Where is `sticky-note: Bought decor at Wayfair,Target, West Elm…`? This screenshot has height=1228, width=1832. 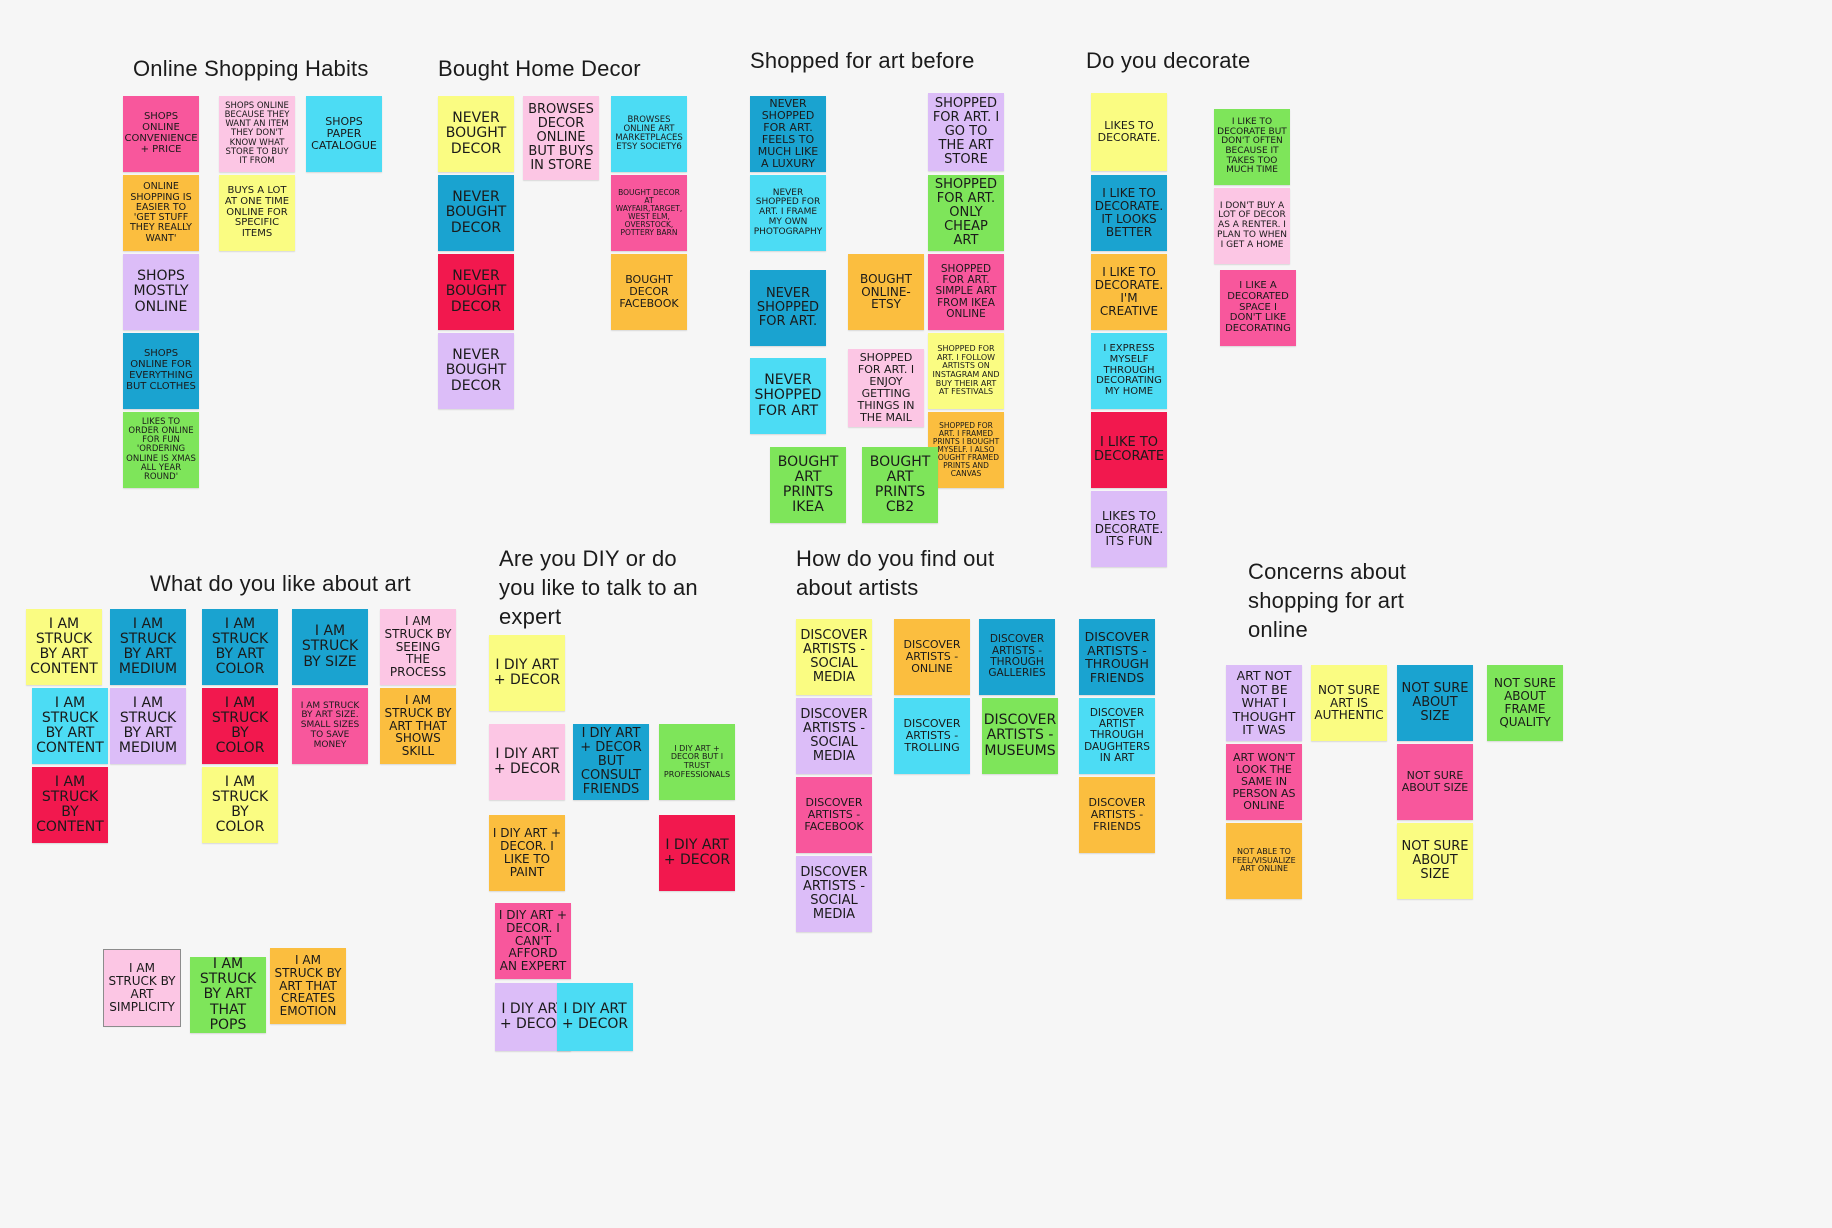
sticky-note: Bought decor at Wayfair,Target, West Elm… is located at coordinates (649, 213).